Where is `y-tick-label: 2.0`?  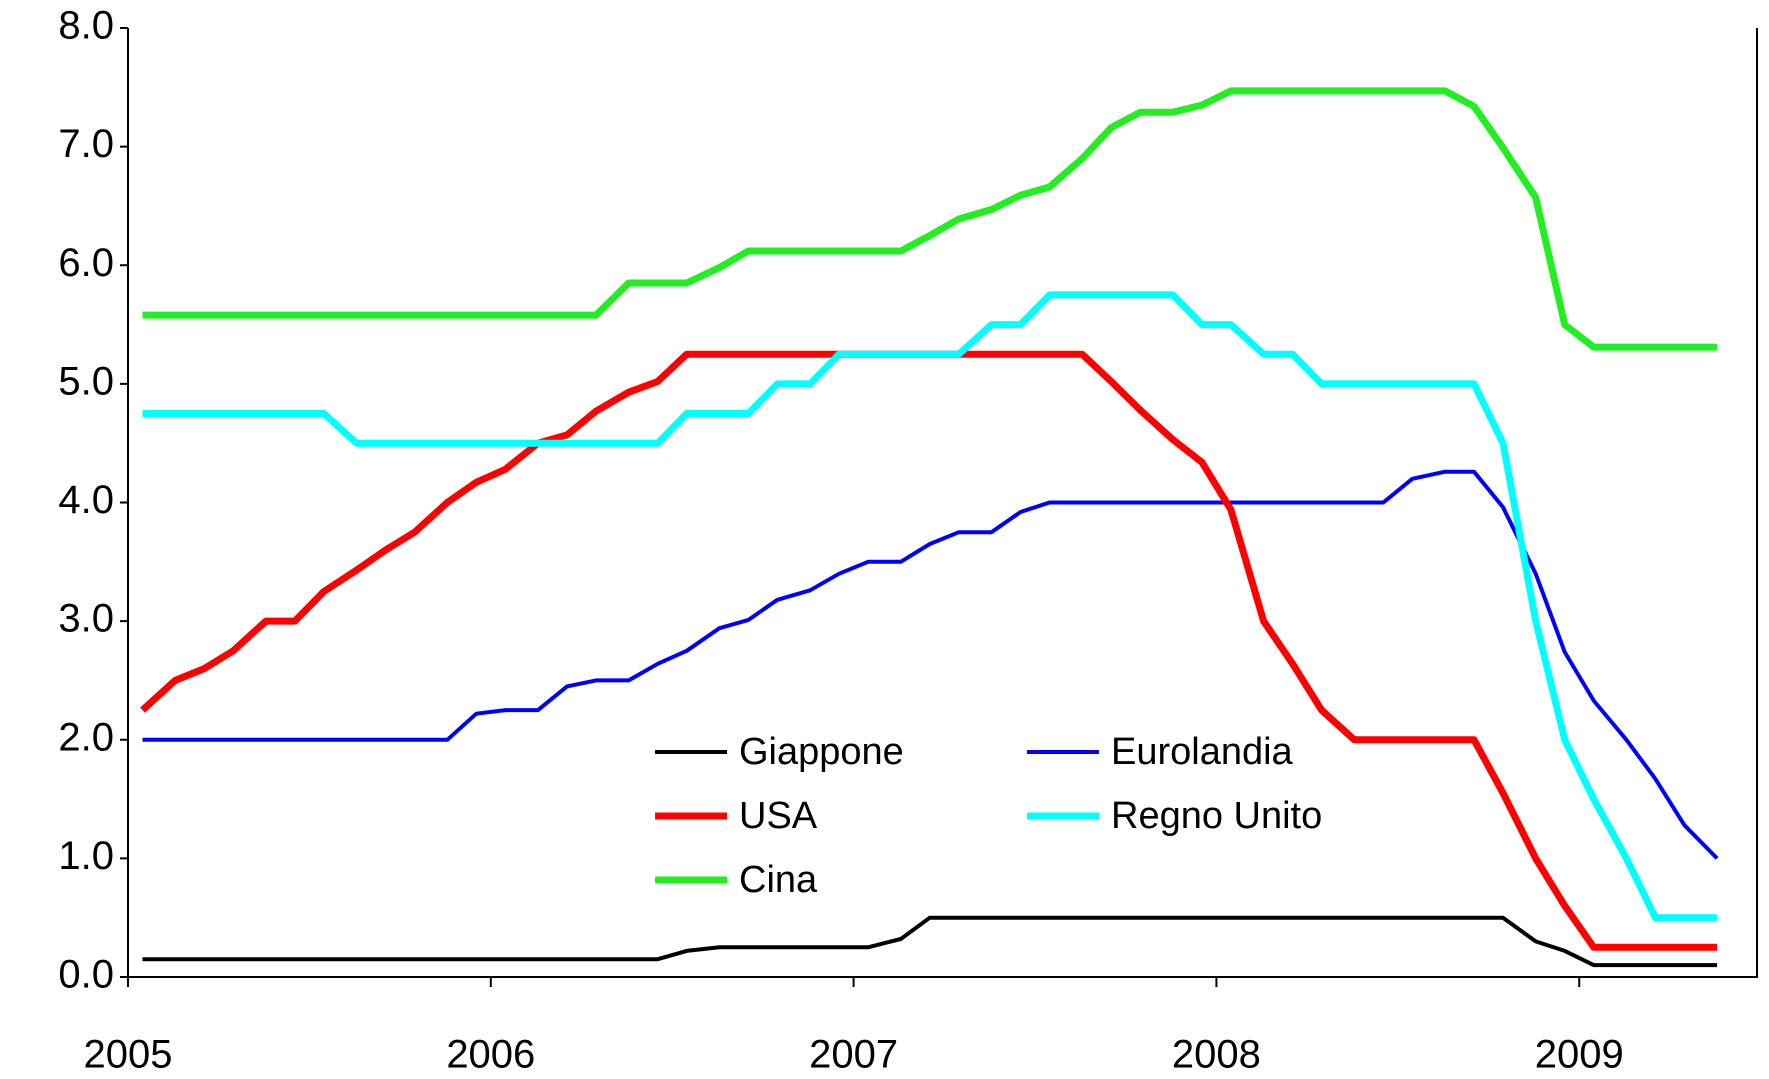 y-tick-label: 2.0 is located at coordinates (86, 737).